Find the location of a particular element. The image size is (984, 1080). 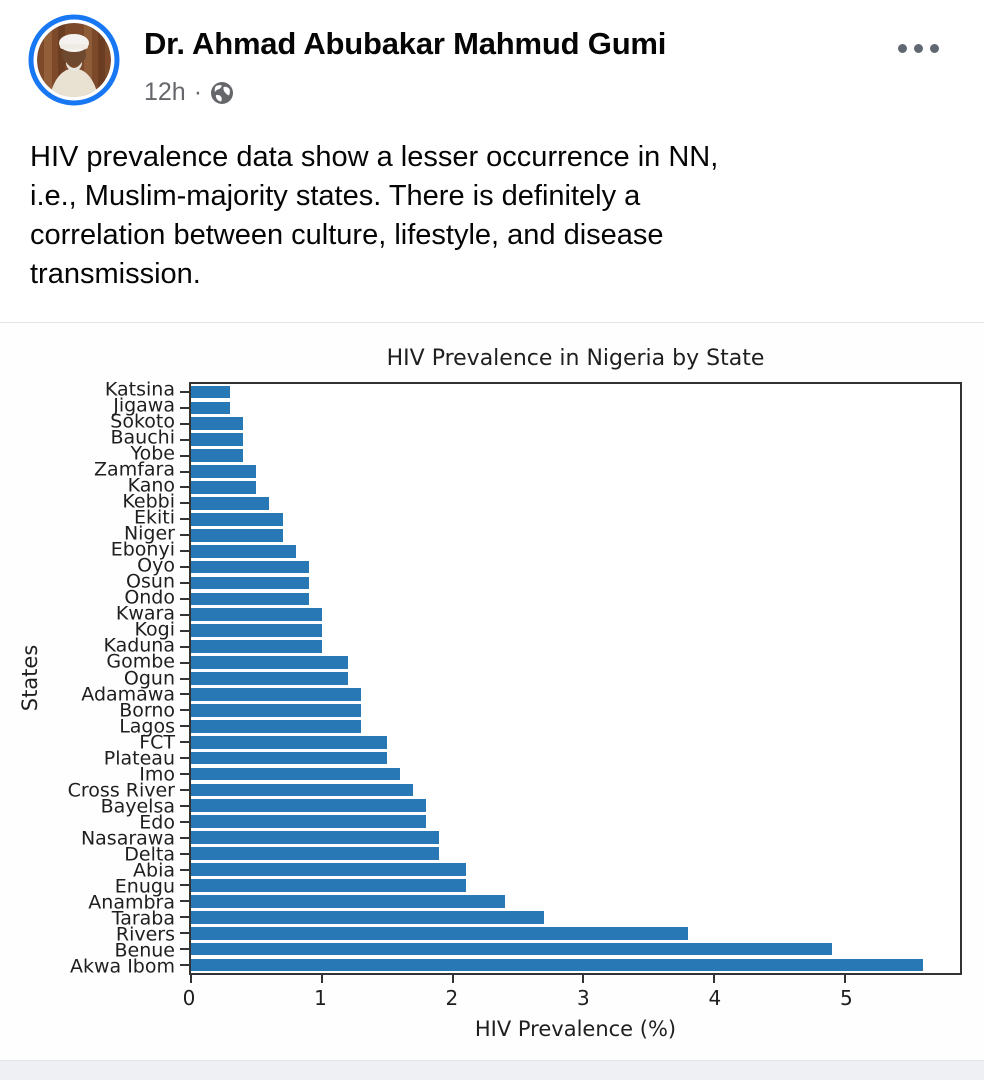

y-tick-label: Niger is located at coordinates (149, 533).